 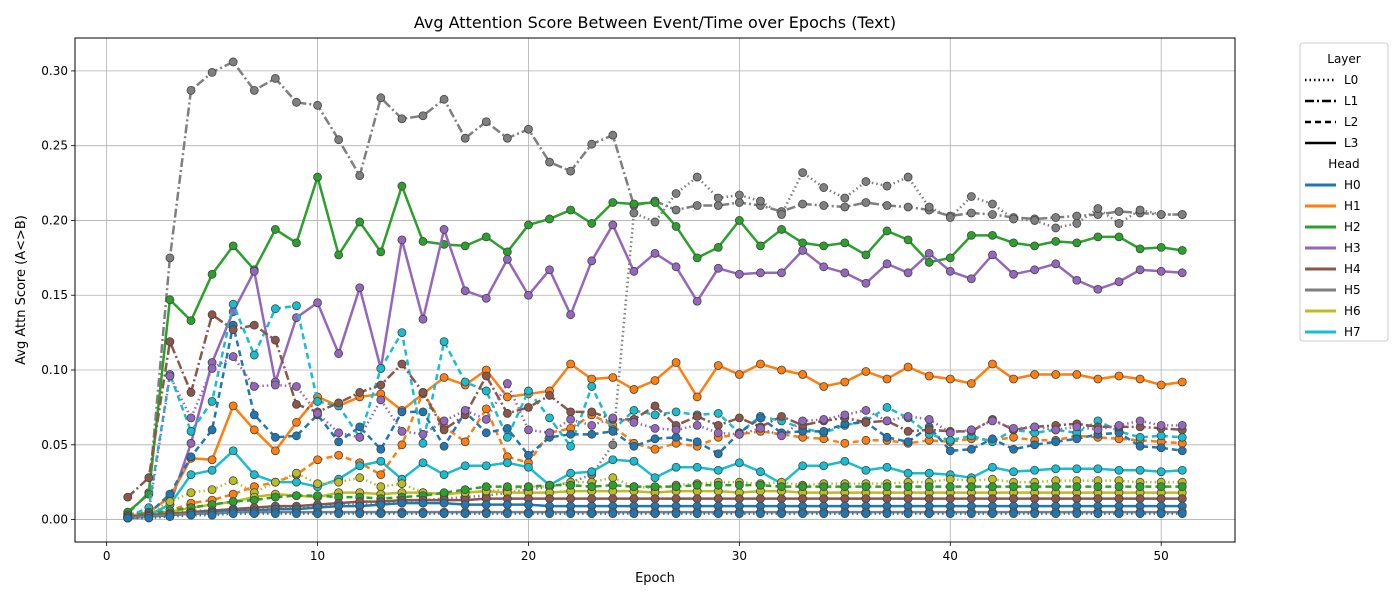 What do you see at coordinates (1352, 227) in the screenshot?
I see `legend-head-label-h2: H2` at bounding box center [1352, 227].